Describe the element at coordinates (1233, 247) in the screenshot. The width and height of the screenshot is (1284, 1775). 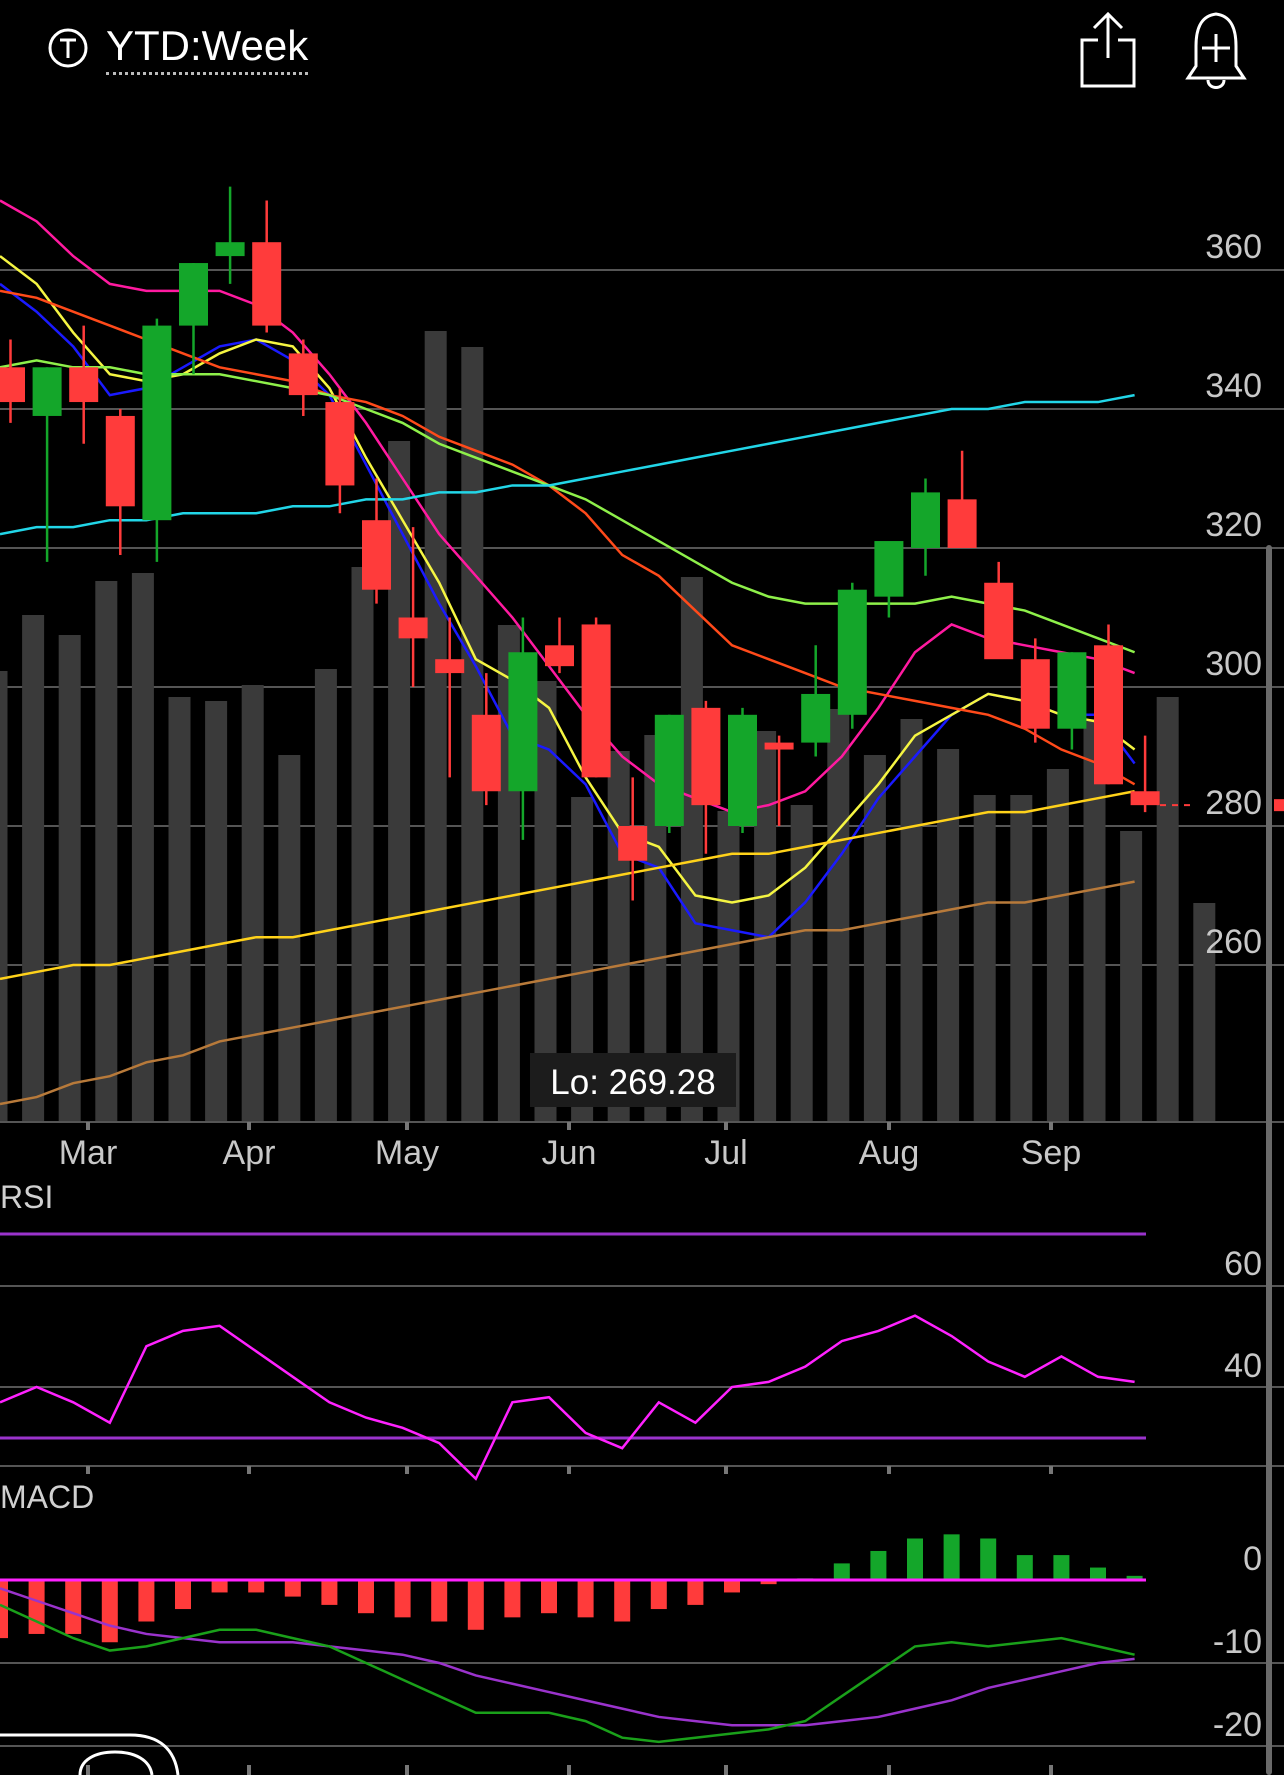
I see `price-tick-label: 360` at that location.